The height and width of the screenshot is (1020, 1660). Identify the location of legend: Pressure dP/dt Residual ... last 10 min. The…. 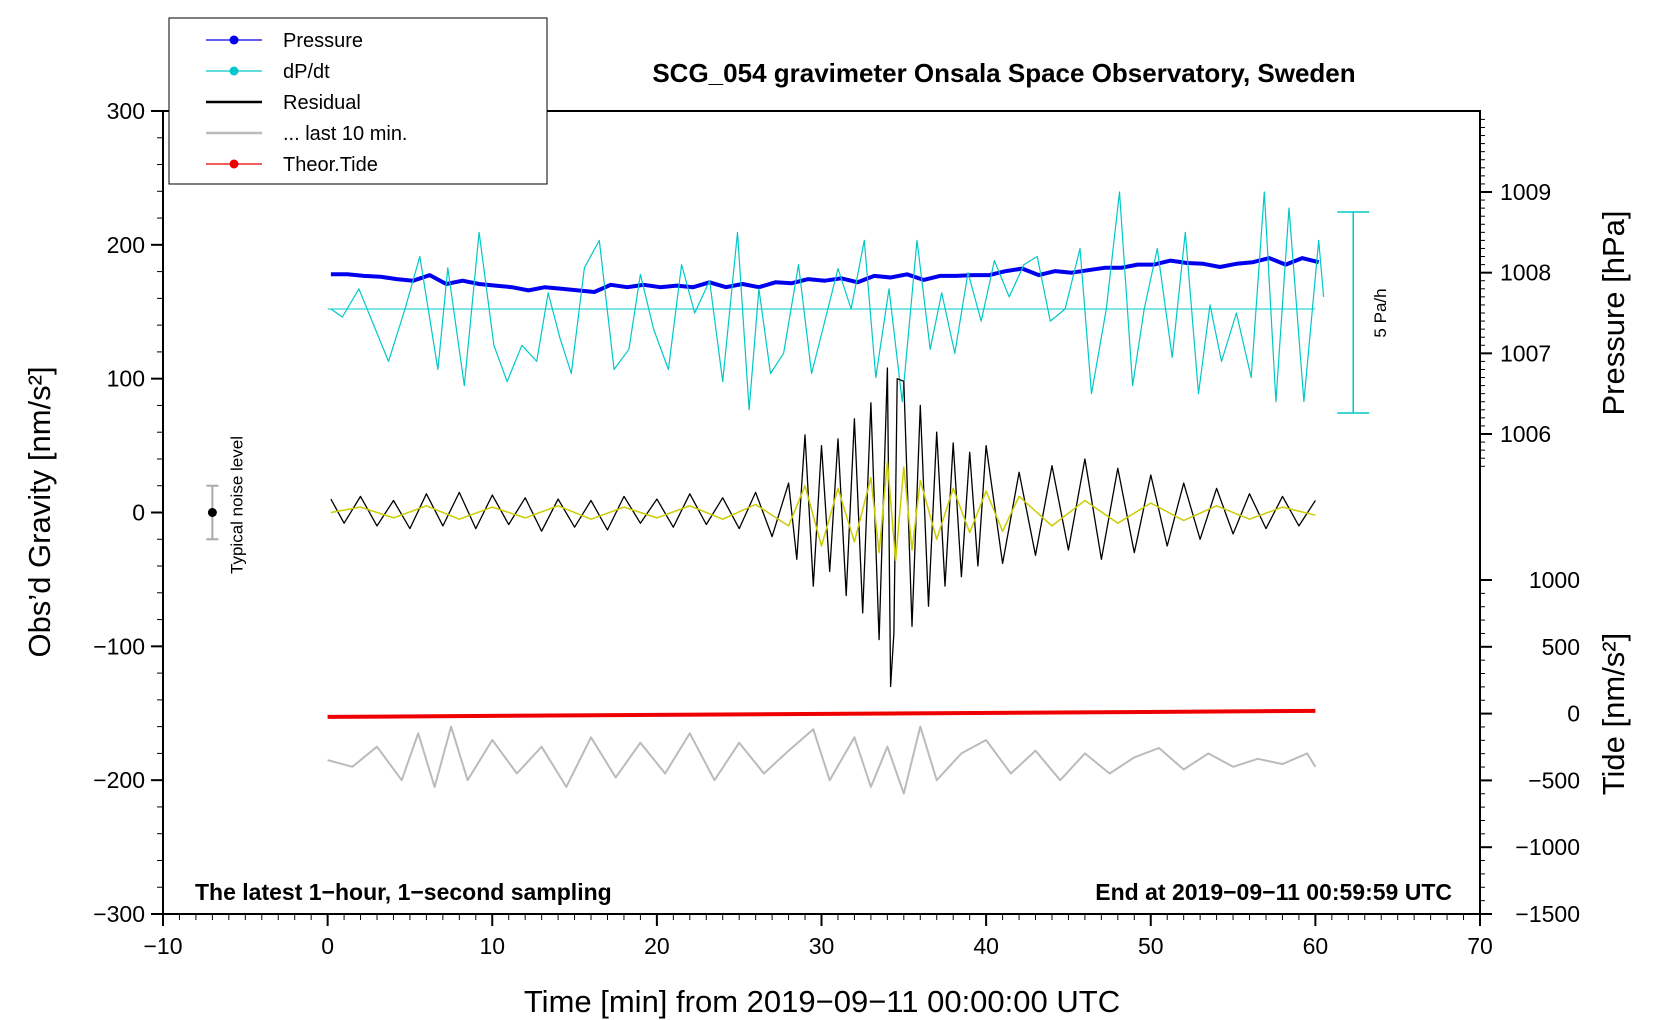
(358, 101).